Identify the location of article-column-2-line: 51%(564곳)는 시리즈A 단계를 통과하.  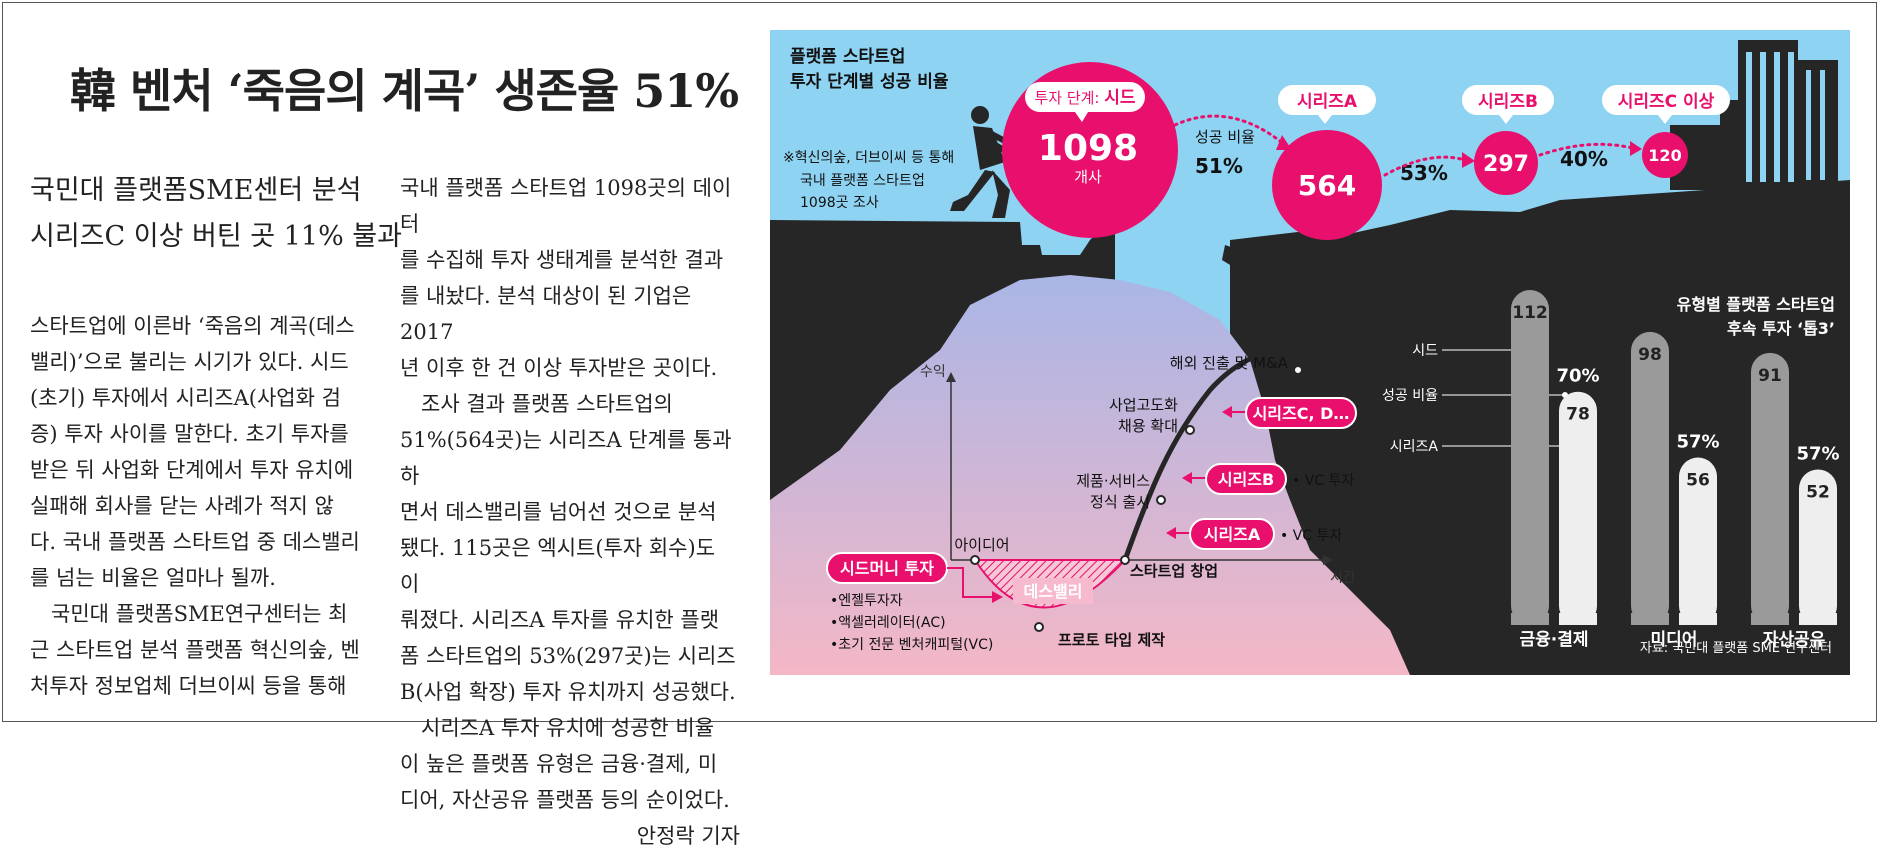
(566, 458).